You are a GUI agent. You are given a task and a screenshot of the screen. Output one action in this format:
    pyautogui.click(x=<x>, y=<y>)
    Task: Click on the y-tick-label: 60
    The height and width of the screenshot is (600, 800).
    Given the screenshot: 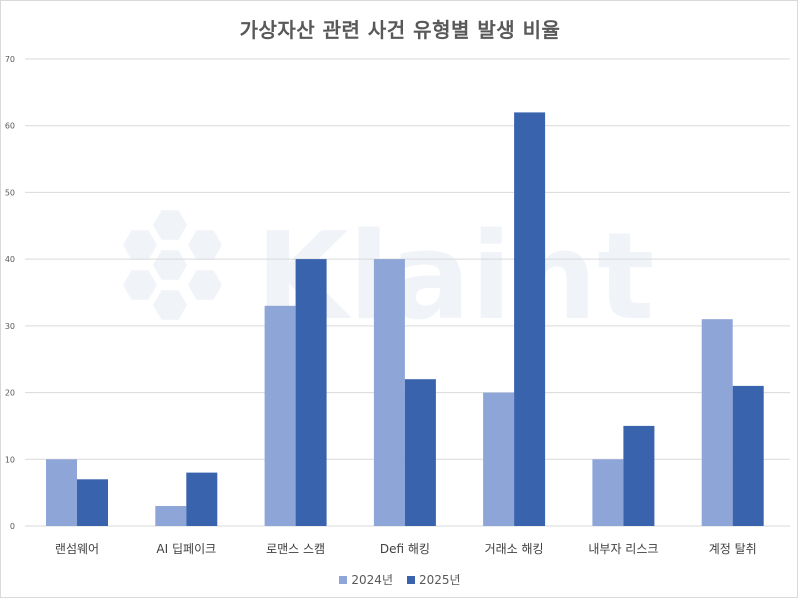 What is the action you would take?
    pyautogui.click(x=10, y=126)
    